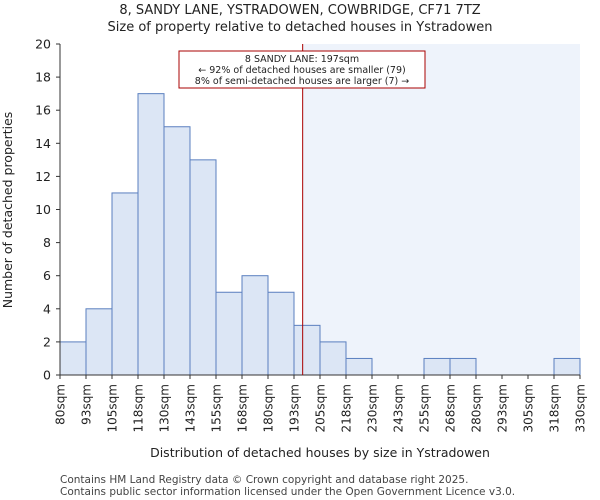  What do you see at coordinates (47, 341) in the screenshot?
I see `y-tick-label: 2` at bounding box center [47, 341].